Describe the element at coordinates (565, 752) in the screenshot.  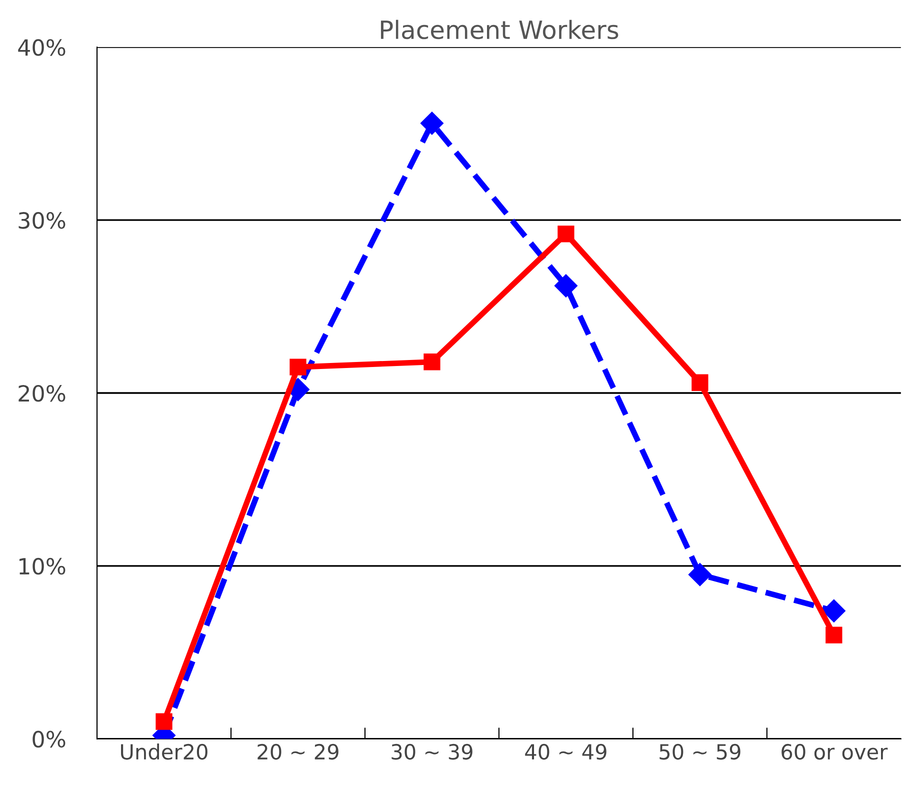
I see `x-tick-label: 40 ~ 49` at that location.